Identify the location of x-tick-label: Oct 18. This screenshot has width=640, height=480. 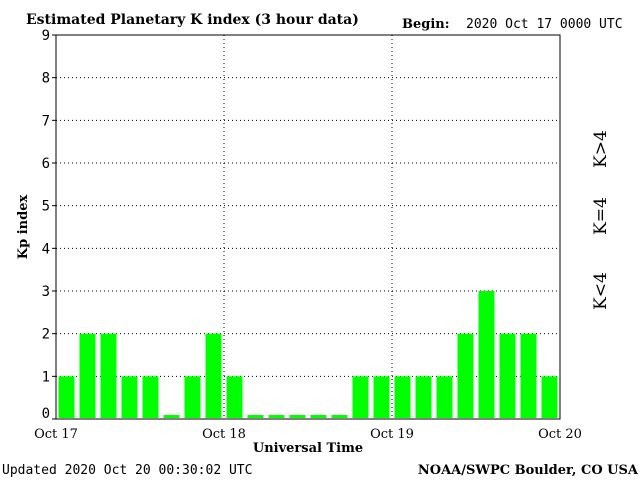
(224, 434).